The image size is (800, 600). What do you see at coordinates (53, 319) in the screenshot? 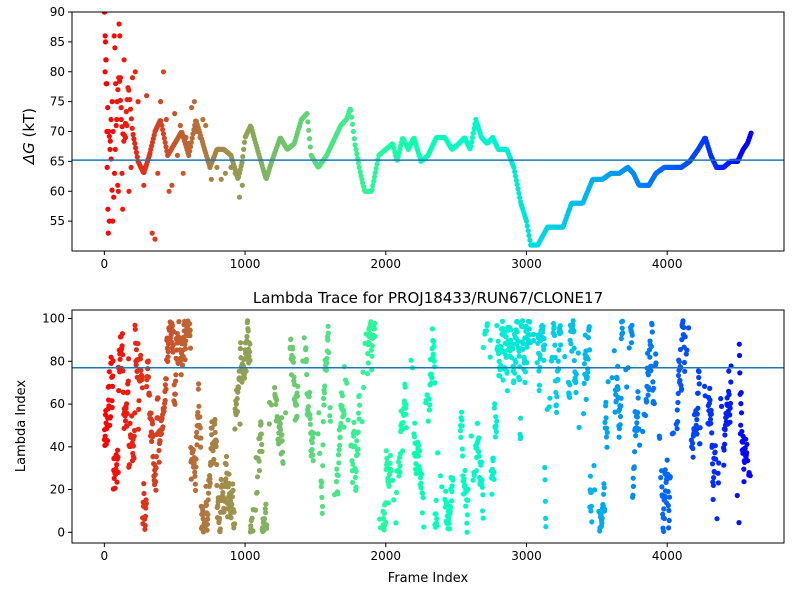
I see `lambda-y-tick-label: 100` at bounding box center [53, 319].